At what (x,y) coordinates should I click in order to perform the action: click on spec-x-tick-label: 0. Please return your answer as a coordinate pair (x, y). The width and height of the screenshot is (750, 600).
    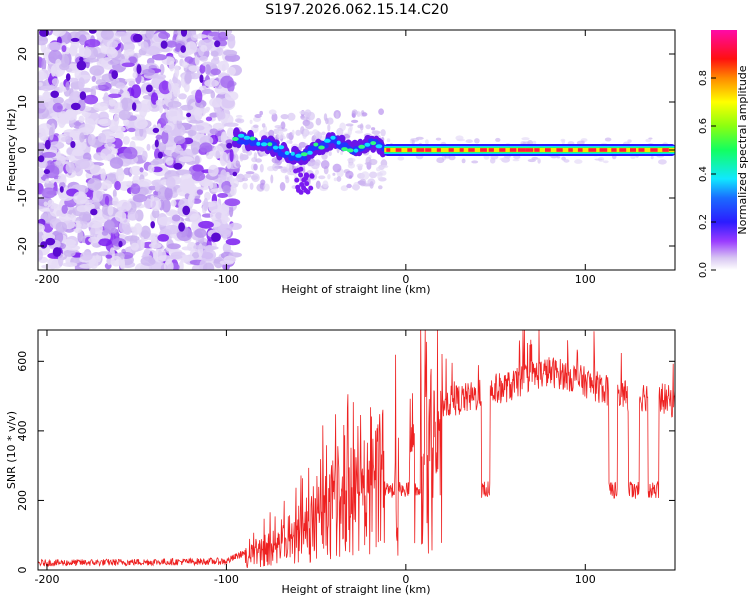
    Looking at the image, I should click on (405, 279).